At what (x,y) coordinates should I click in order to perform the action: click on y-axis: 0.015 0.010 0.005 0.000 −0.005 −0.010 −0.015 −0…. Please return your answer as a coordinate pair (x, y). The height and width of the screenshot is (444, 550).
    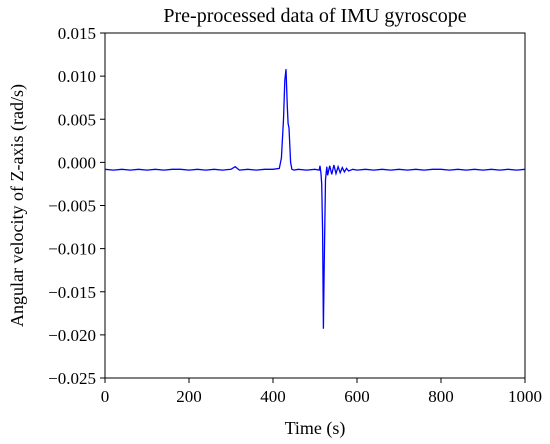
    Looking at the image, I should click on (76, 206).